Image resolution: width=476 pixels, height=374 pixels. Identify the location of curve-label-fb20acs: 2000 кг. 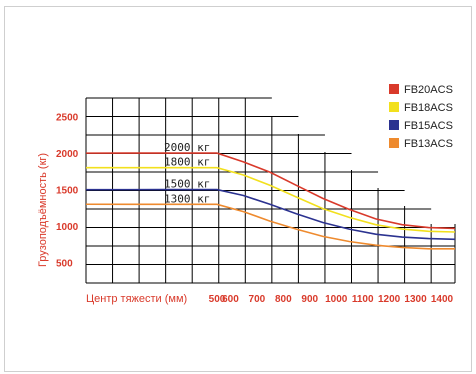
(187, 147).